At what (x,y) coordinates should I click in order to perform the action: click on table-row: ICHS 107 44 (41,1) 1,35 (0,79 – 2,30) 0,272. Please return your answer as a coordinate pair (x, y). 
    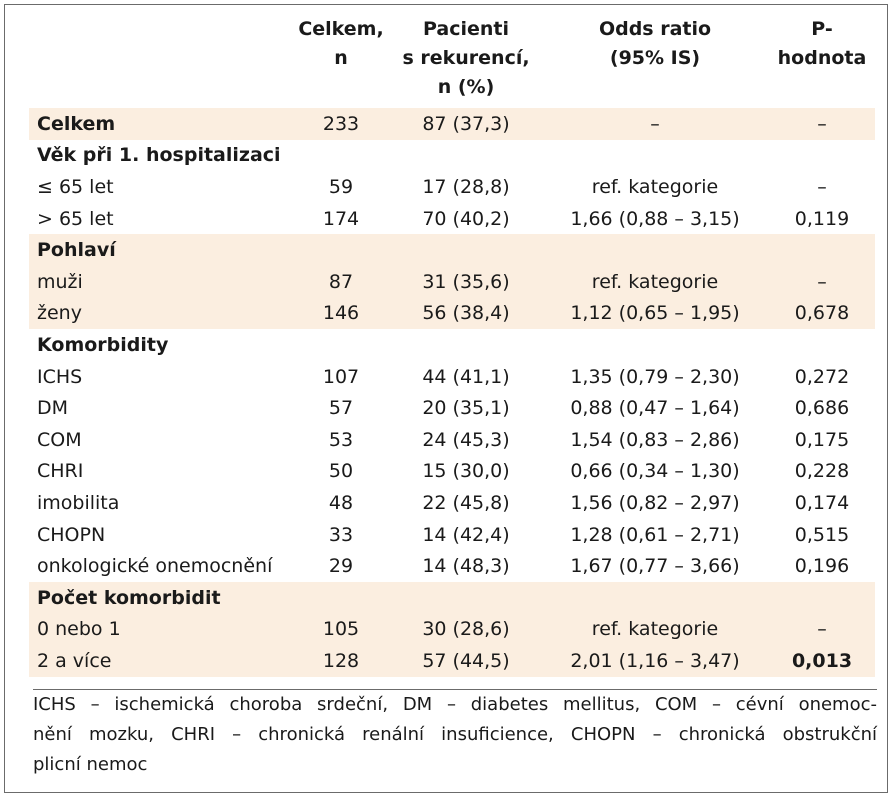
    Looking at the image, I should click on (452, 377).